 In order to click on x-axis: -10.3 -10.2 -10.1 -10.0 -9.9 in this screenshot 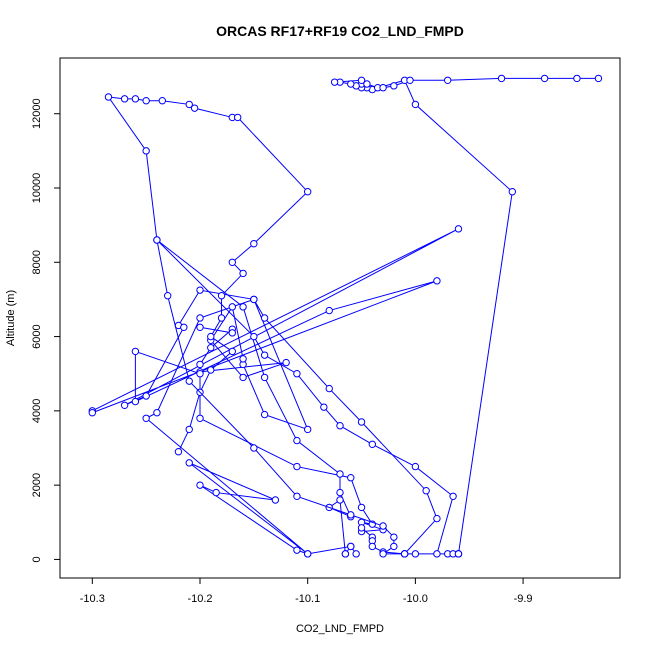, I will do `click(306, 591)`.